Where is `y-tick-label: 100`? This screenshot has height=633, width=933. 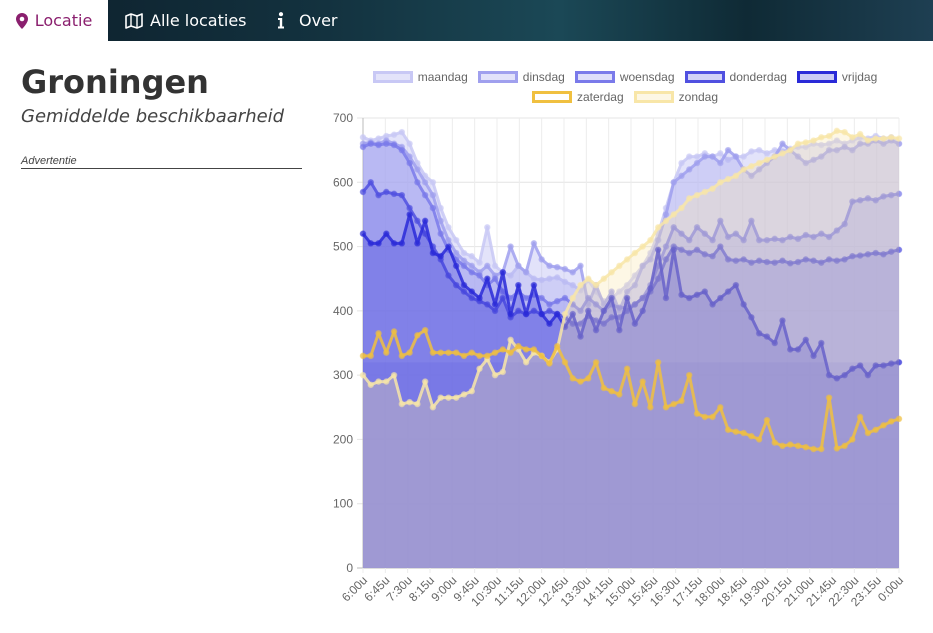 y-tick-label: 100 is located at coordinates (343, 504).